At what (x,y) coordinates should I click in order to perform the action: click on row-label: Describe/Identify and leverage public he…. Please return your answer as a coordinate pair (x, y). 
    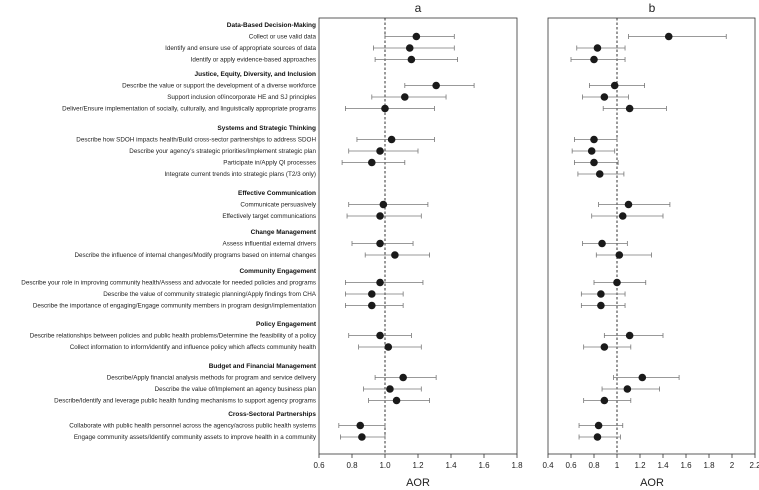
    Looking at the image, I should click on (185, 401).